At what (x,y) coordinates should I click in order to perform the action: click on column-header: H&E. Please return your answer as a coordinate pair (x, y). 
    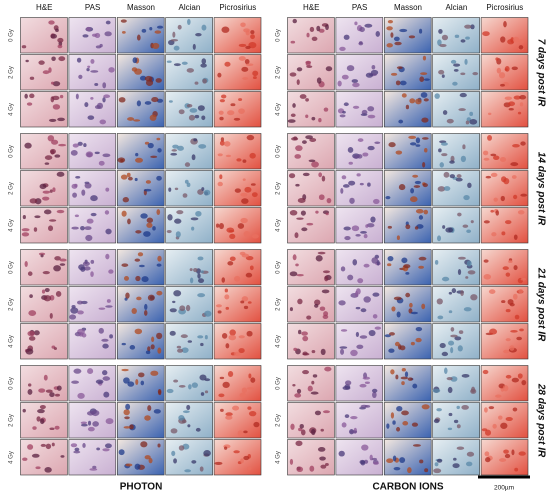
    Looking at the image, I should click on (311, 7).